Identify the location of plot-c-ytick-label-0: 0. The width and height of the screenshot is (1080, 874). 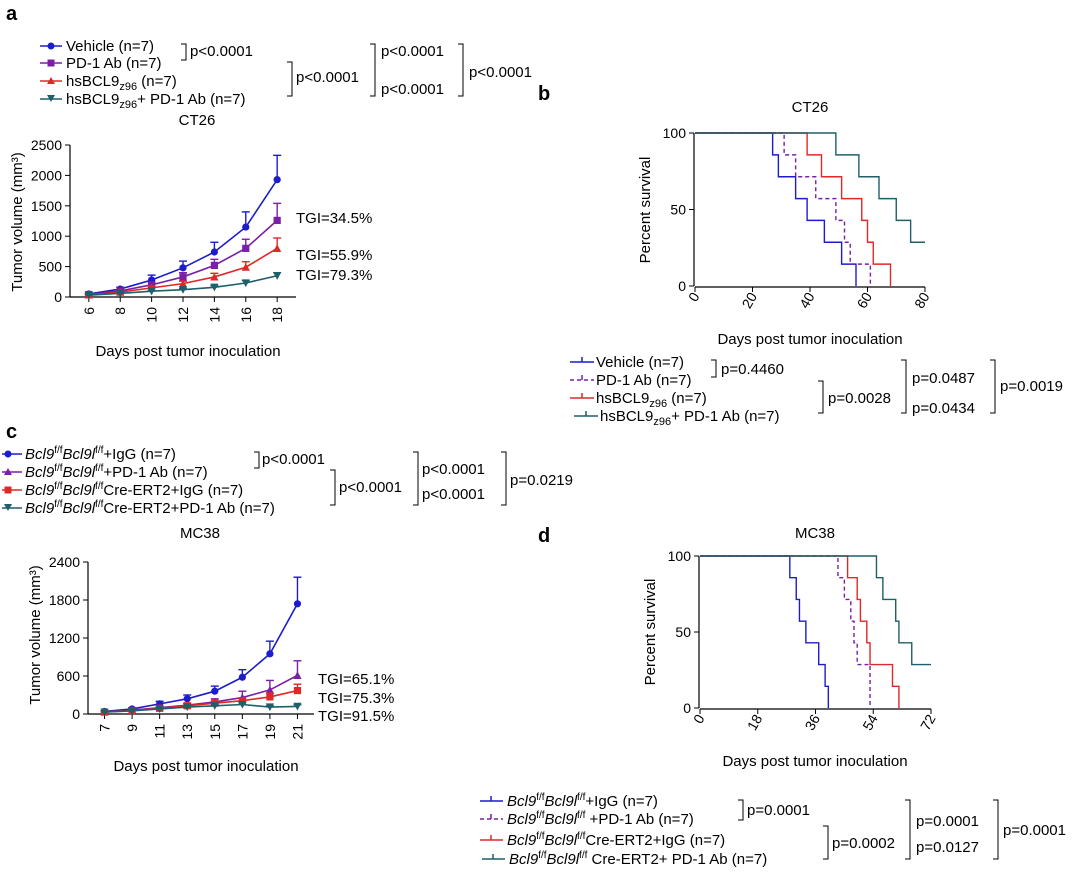
(76, 714).